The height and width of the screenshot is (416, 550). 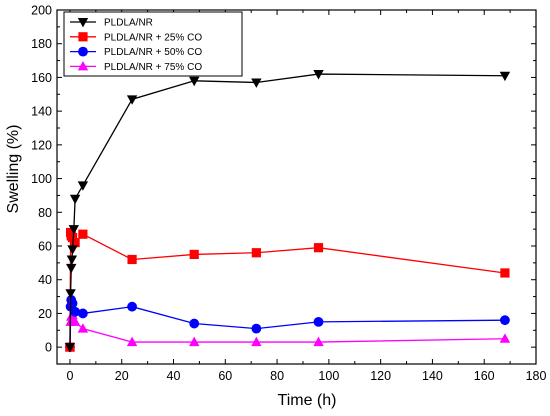 What do you see at coordinates (153, 67) in the screenshot?
I see `legend-label: PLDLA/NR + 75% CO` at bounding box center [153, 67].